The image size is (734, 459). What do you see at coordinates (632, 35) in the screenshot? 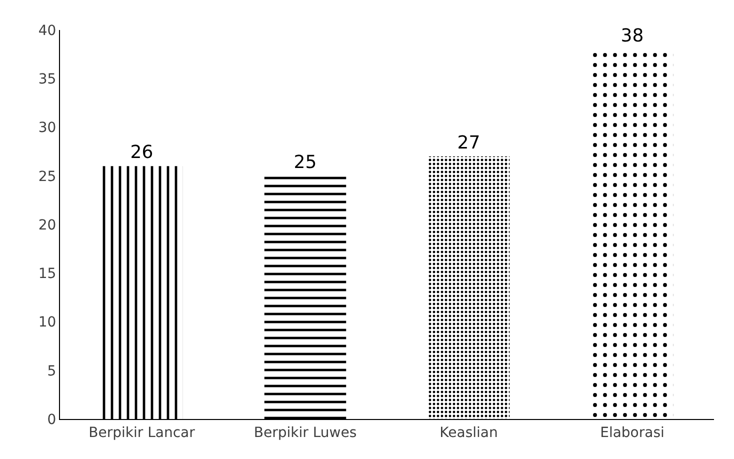
I see `data-label: 38` at bounding box center [632, 35].